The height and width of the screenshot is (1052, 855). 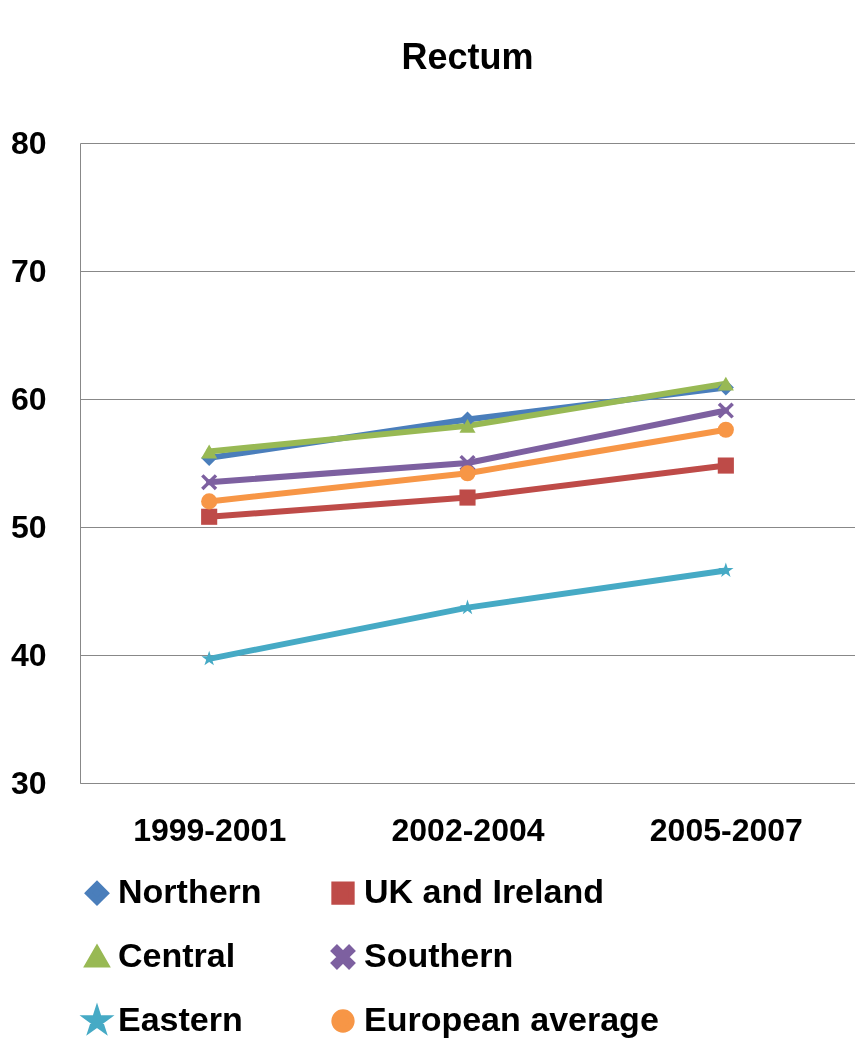 I want to click on y-tick-label: 40, so click(x=28, y=654).